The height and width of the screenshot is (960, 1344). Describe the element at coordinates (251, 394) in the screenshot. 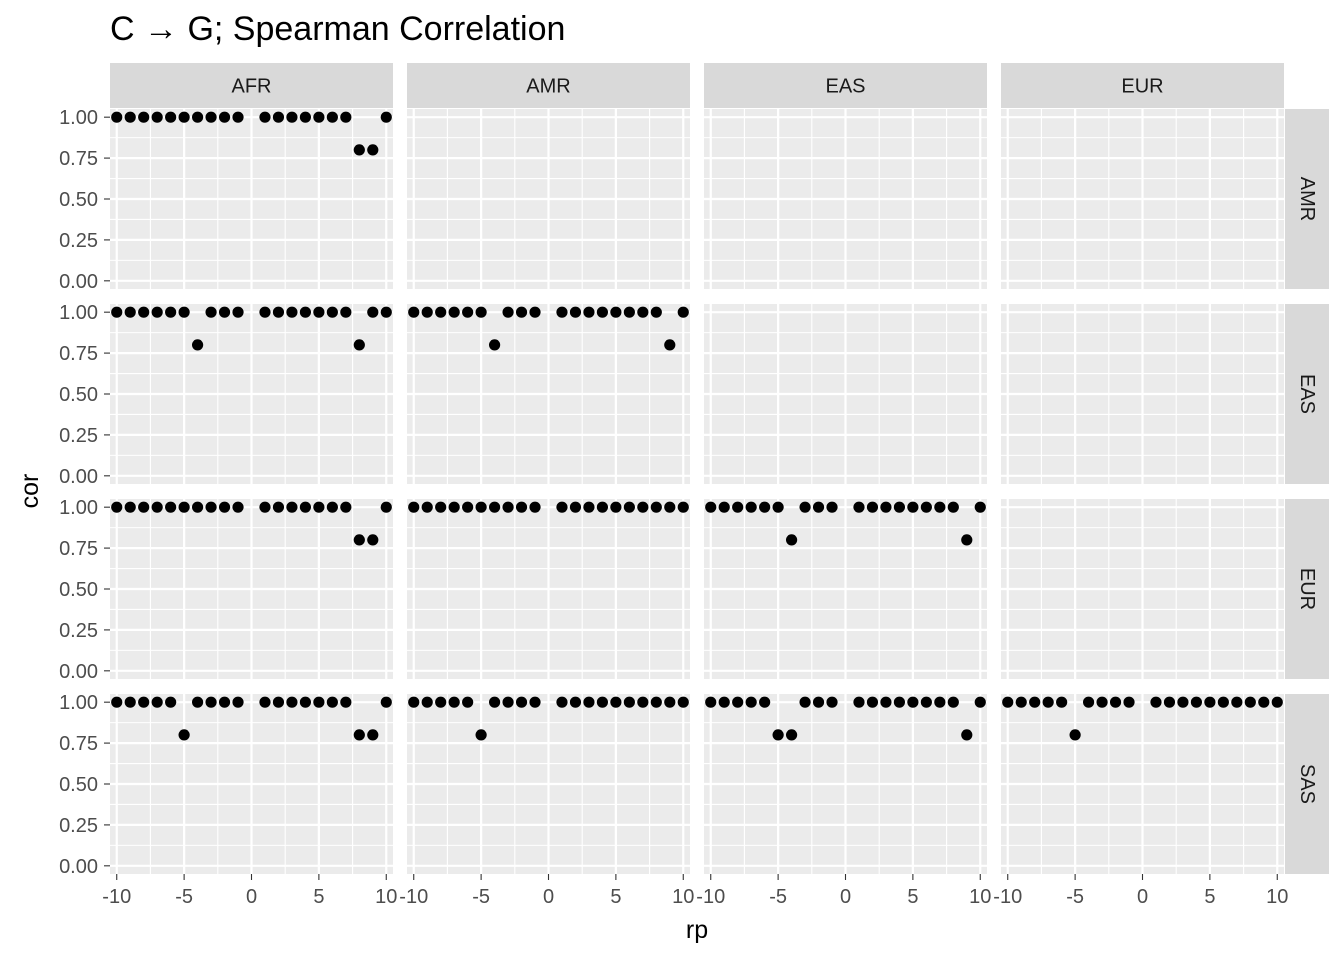

I see `panel-eas-afr` at that location.